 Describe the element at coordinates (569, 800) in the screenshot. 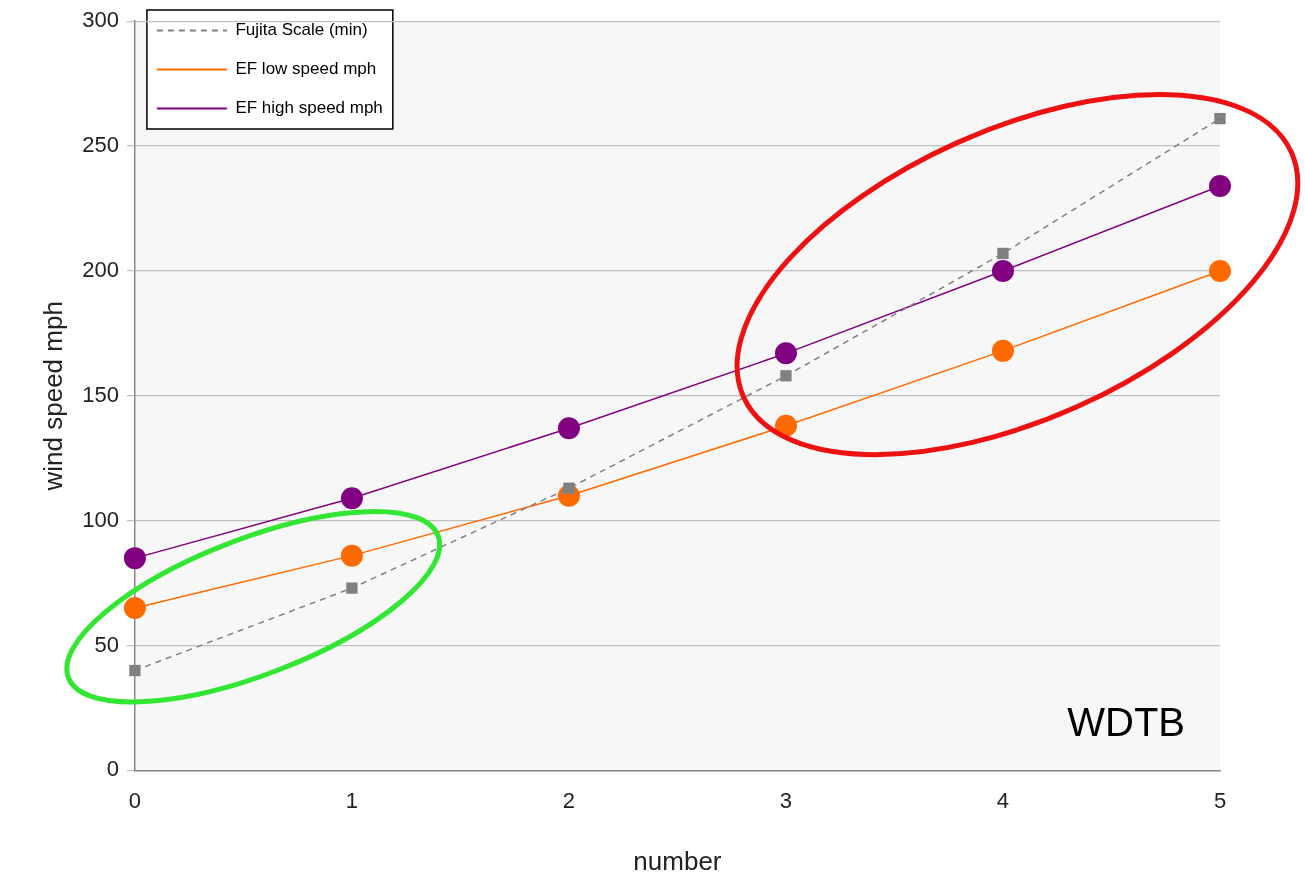

I see `x-tick-label: 2` at that location.